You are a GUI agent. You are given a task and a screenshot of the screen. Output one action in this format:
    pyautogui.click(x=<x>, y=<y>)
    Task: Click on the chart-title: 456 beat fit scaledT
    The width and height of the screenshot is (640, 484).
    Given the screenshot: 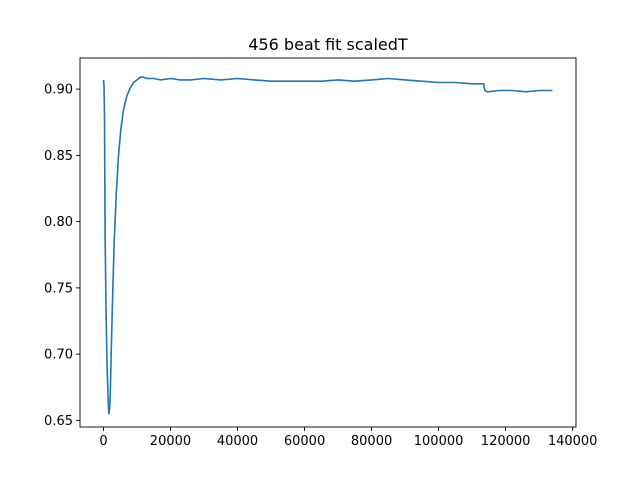 What is the action you would take?
    pyautogui.click(x=328, y=44)
    